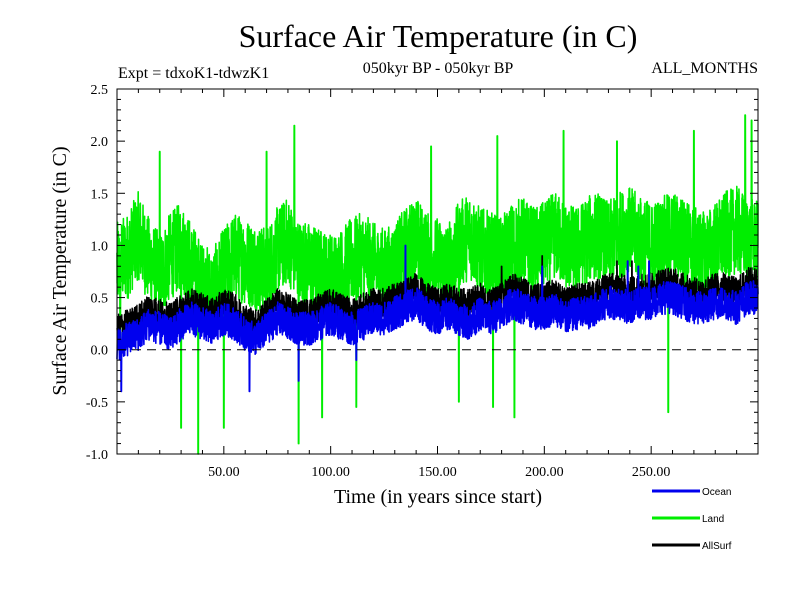  What do you see at coordinates (100, 246) in the screenshot?
I see `y-tick-label: 1.0` at bounding box center [100, 246].